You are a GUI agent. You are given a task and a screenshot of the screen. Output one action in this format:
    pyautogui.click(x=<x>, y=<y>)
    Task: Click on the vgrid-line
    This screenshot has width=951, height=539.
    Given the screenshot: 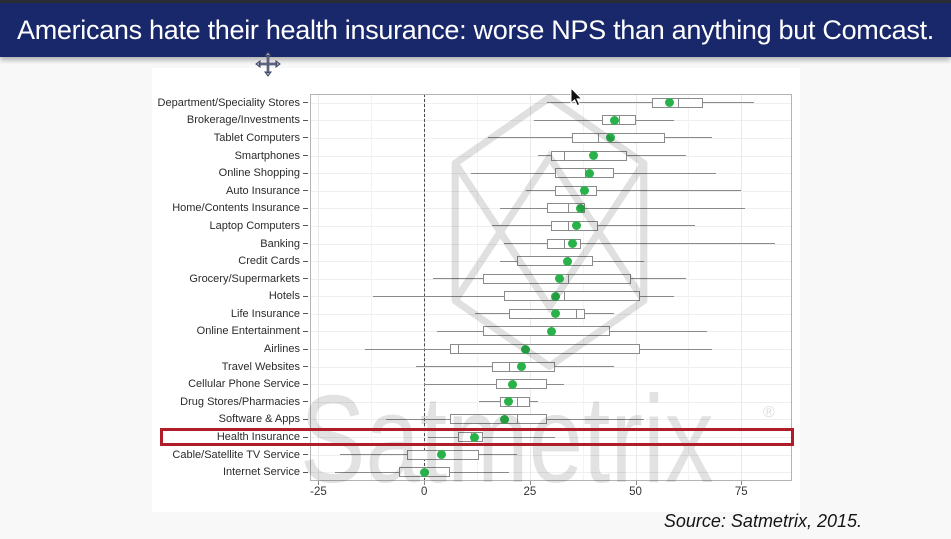 What is the action you would take?
    pyautogui.click(x=636, y=287)
    